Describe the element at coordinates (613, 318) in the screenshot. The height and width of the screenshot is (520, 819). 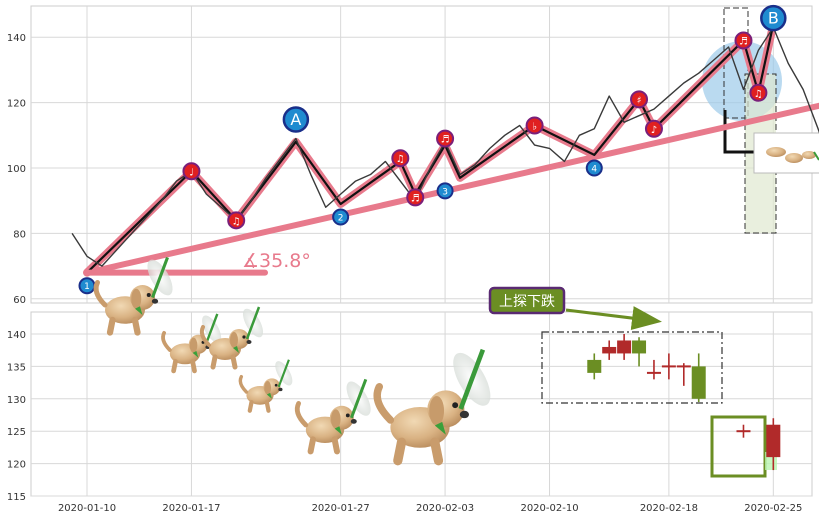
I see `annotation-arrow` at that location.